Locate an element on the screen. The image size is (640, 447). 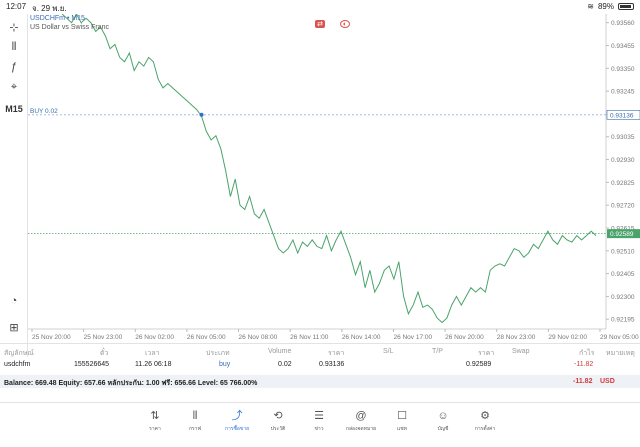
nav-settings: ⚙ การตั้งค่า is located at coordinates (485, 424).